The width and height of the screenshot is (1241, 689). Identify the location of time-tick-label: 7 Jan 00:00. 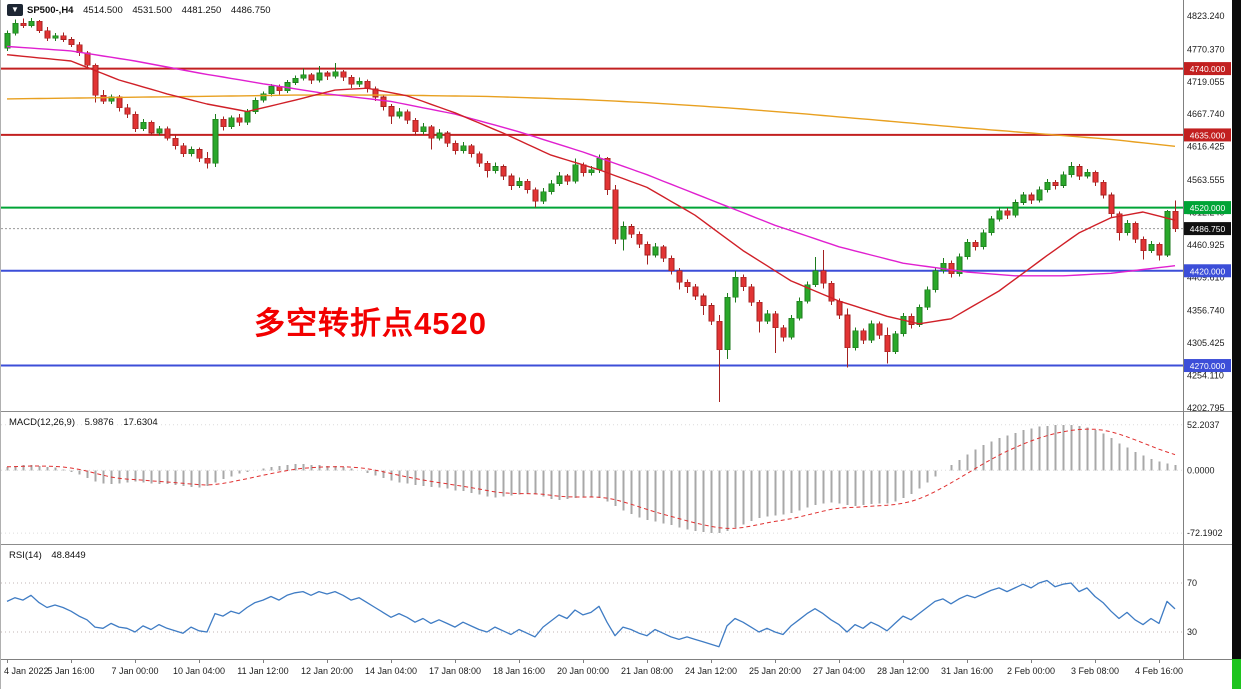
(134, 671).